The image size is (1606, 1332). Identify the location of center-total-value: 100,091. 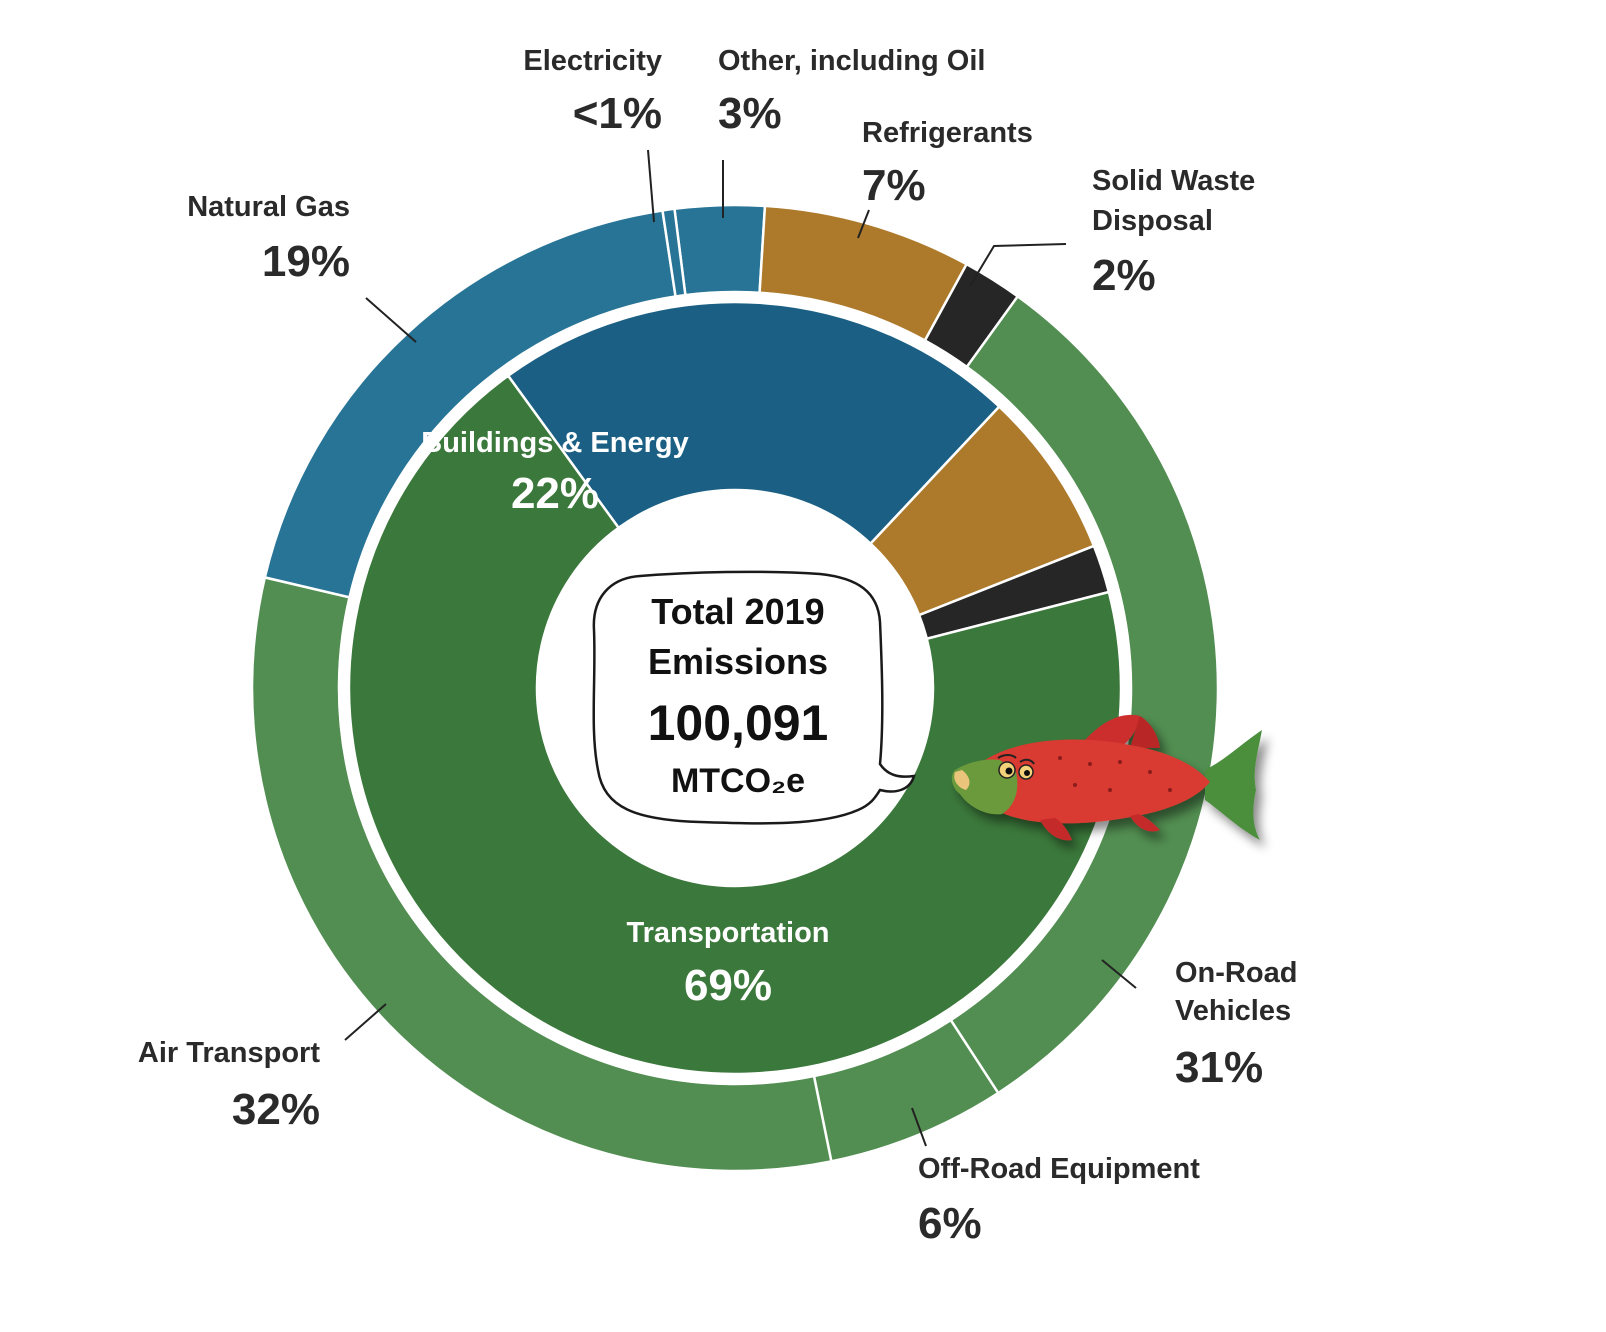
(738, 723).